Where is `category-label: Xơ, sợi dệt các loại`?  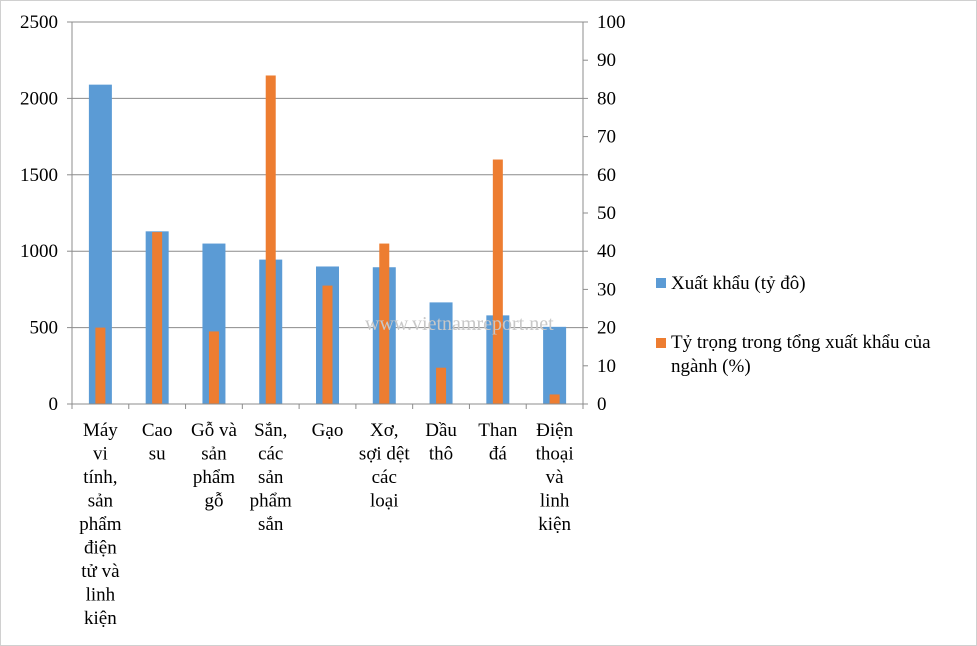 category-label: Xơ, sợi dệt các loại is located at coordinates (384, 466).